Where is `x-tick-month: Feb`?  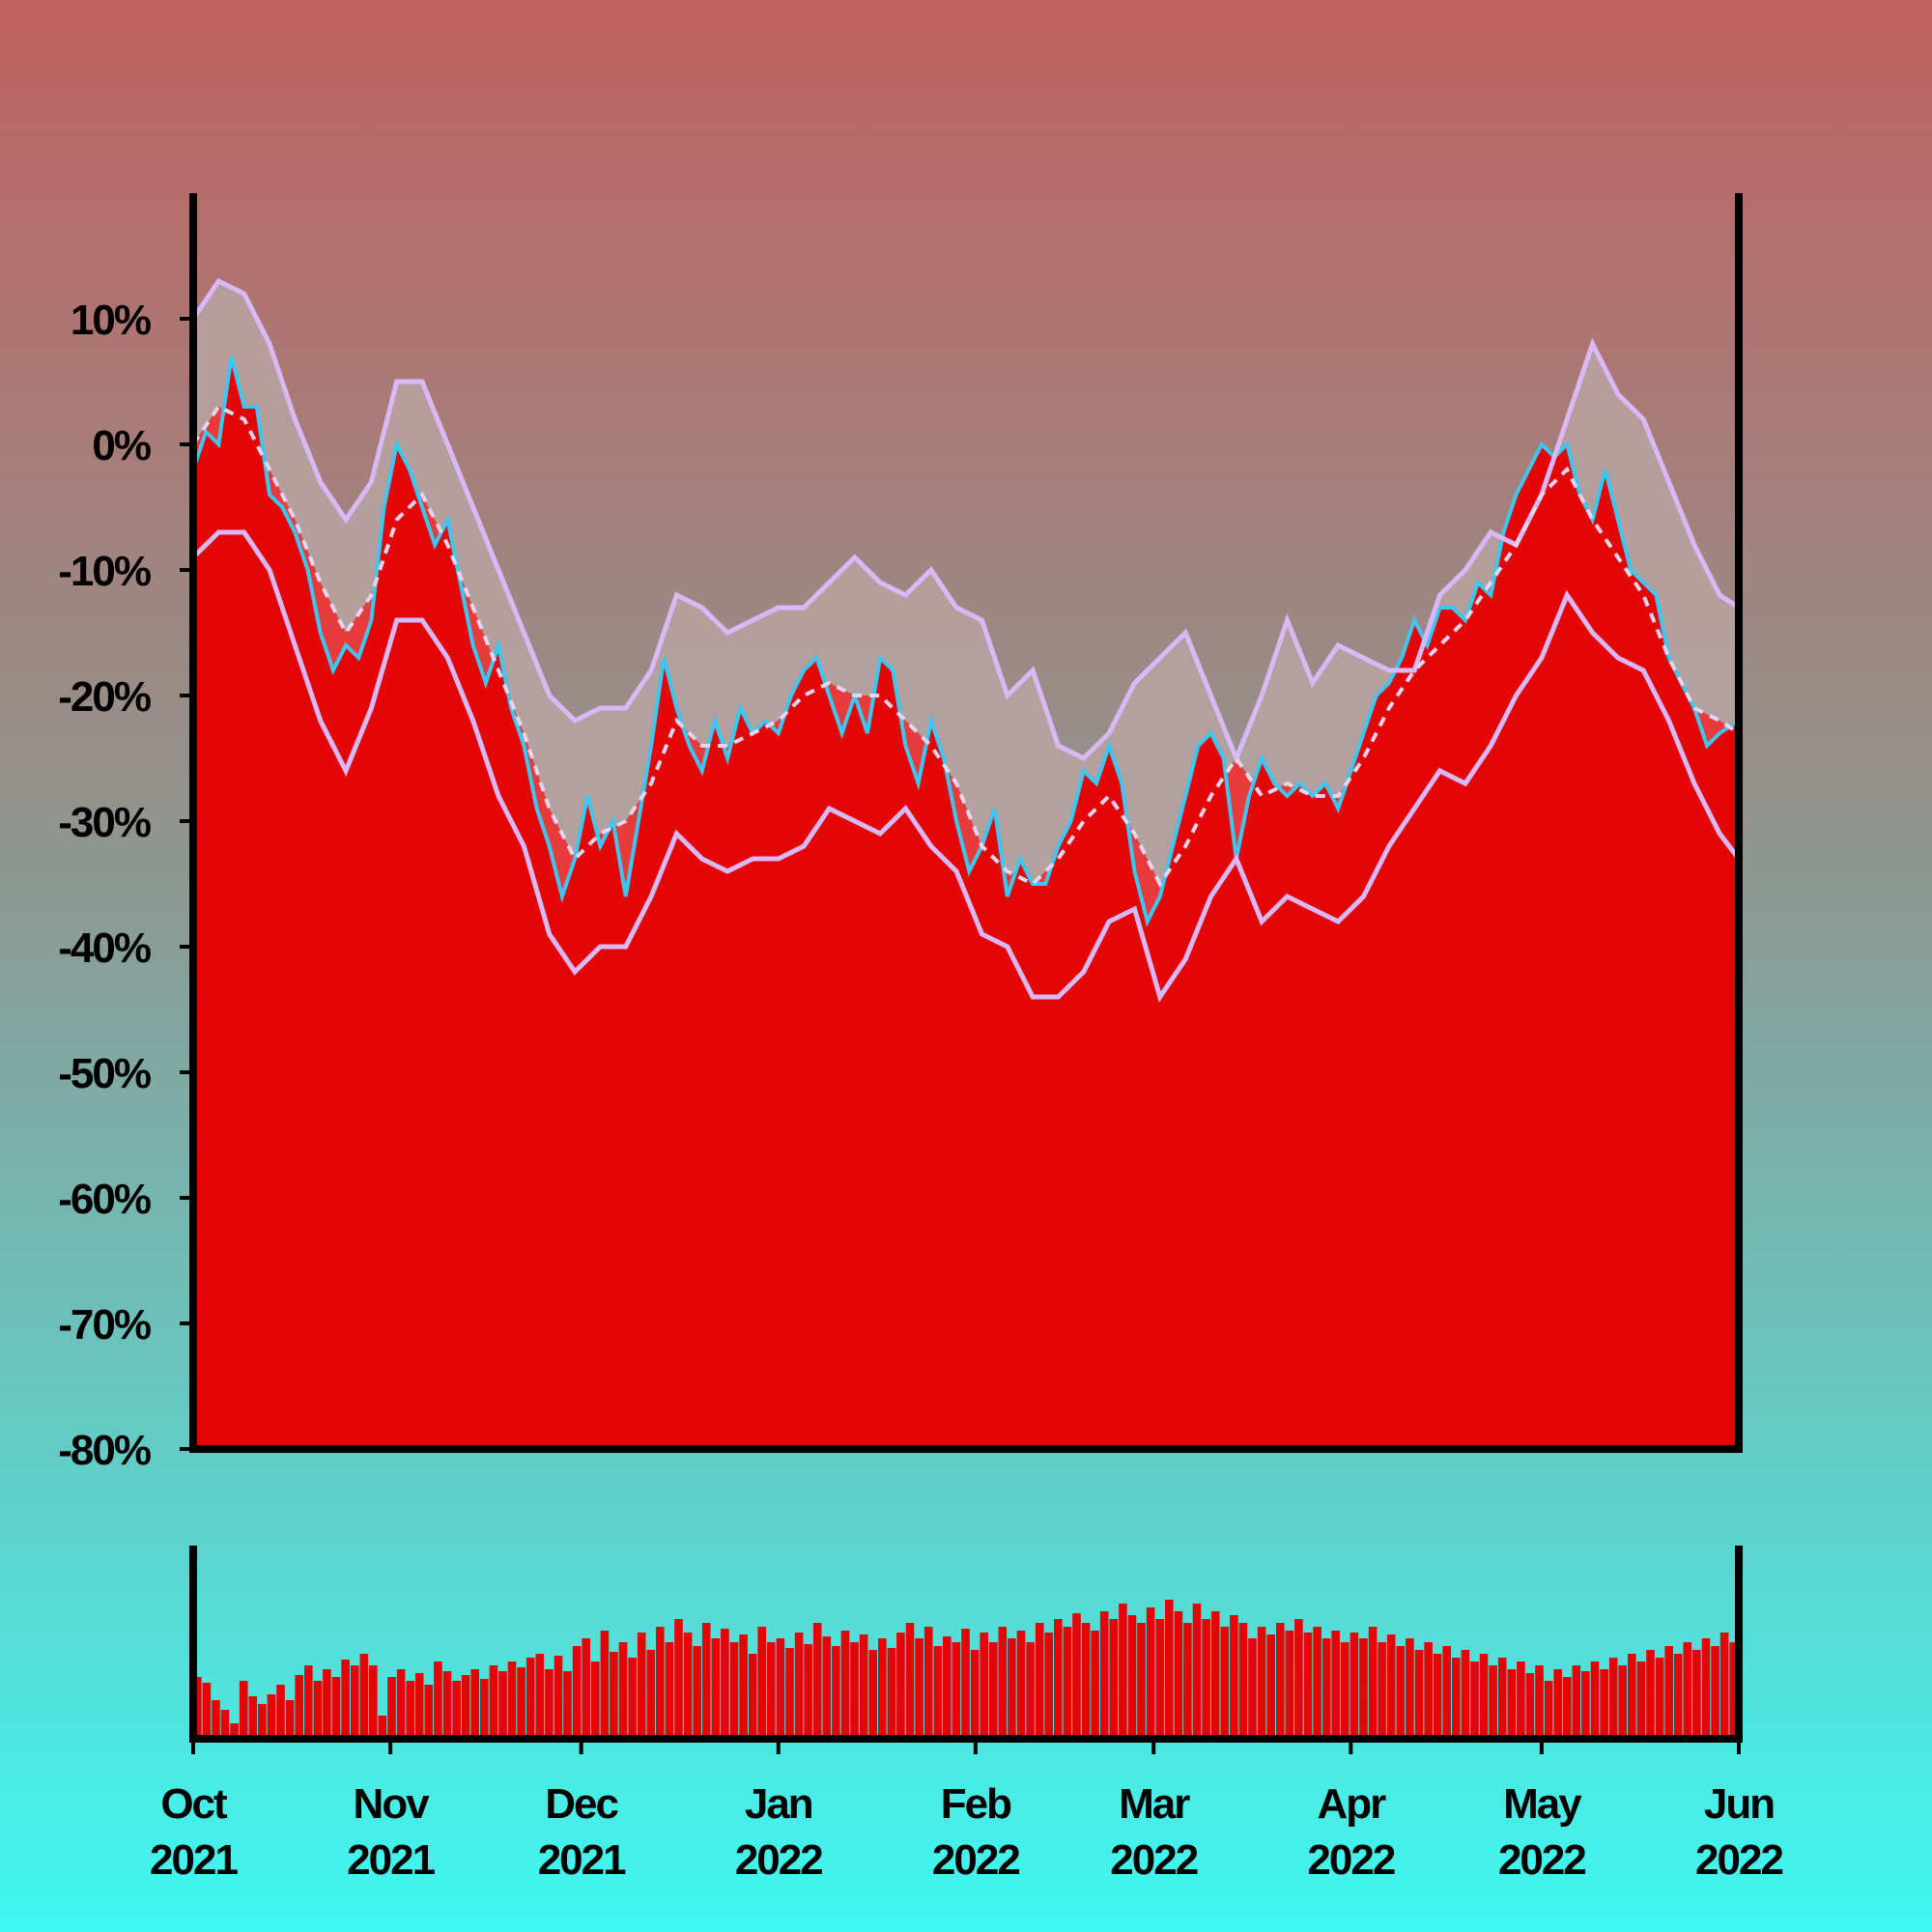
x-tick-month: Feb is located at coordinates (976, 1804).